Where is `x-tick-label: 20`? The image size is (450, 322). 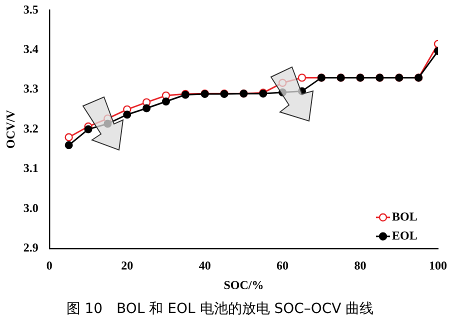 x-tick-label: 20 is located at coordinates (127, 265).